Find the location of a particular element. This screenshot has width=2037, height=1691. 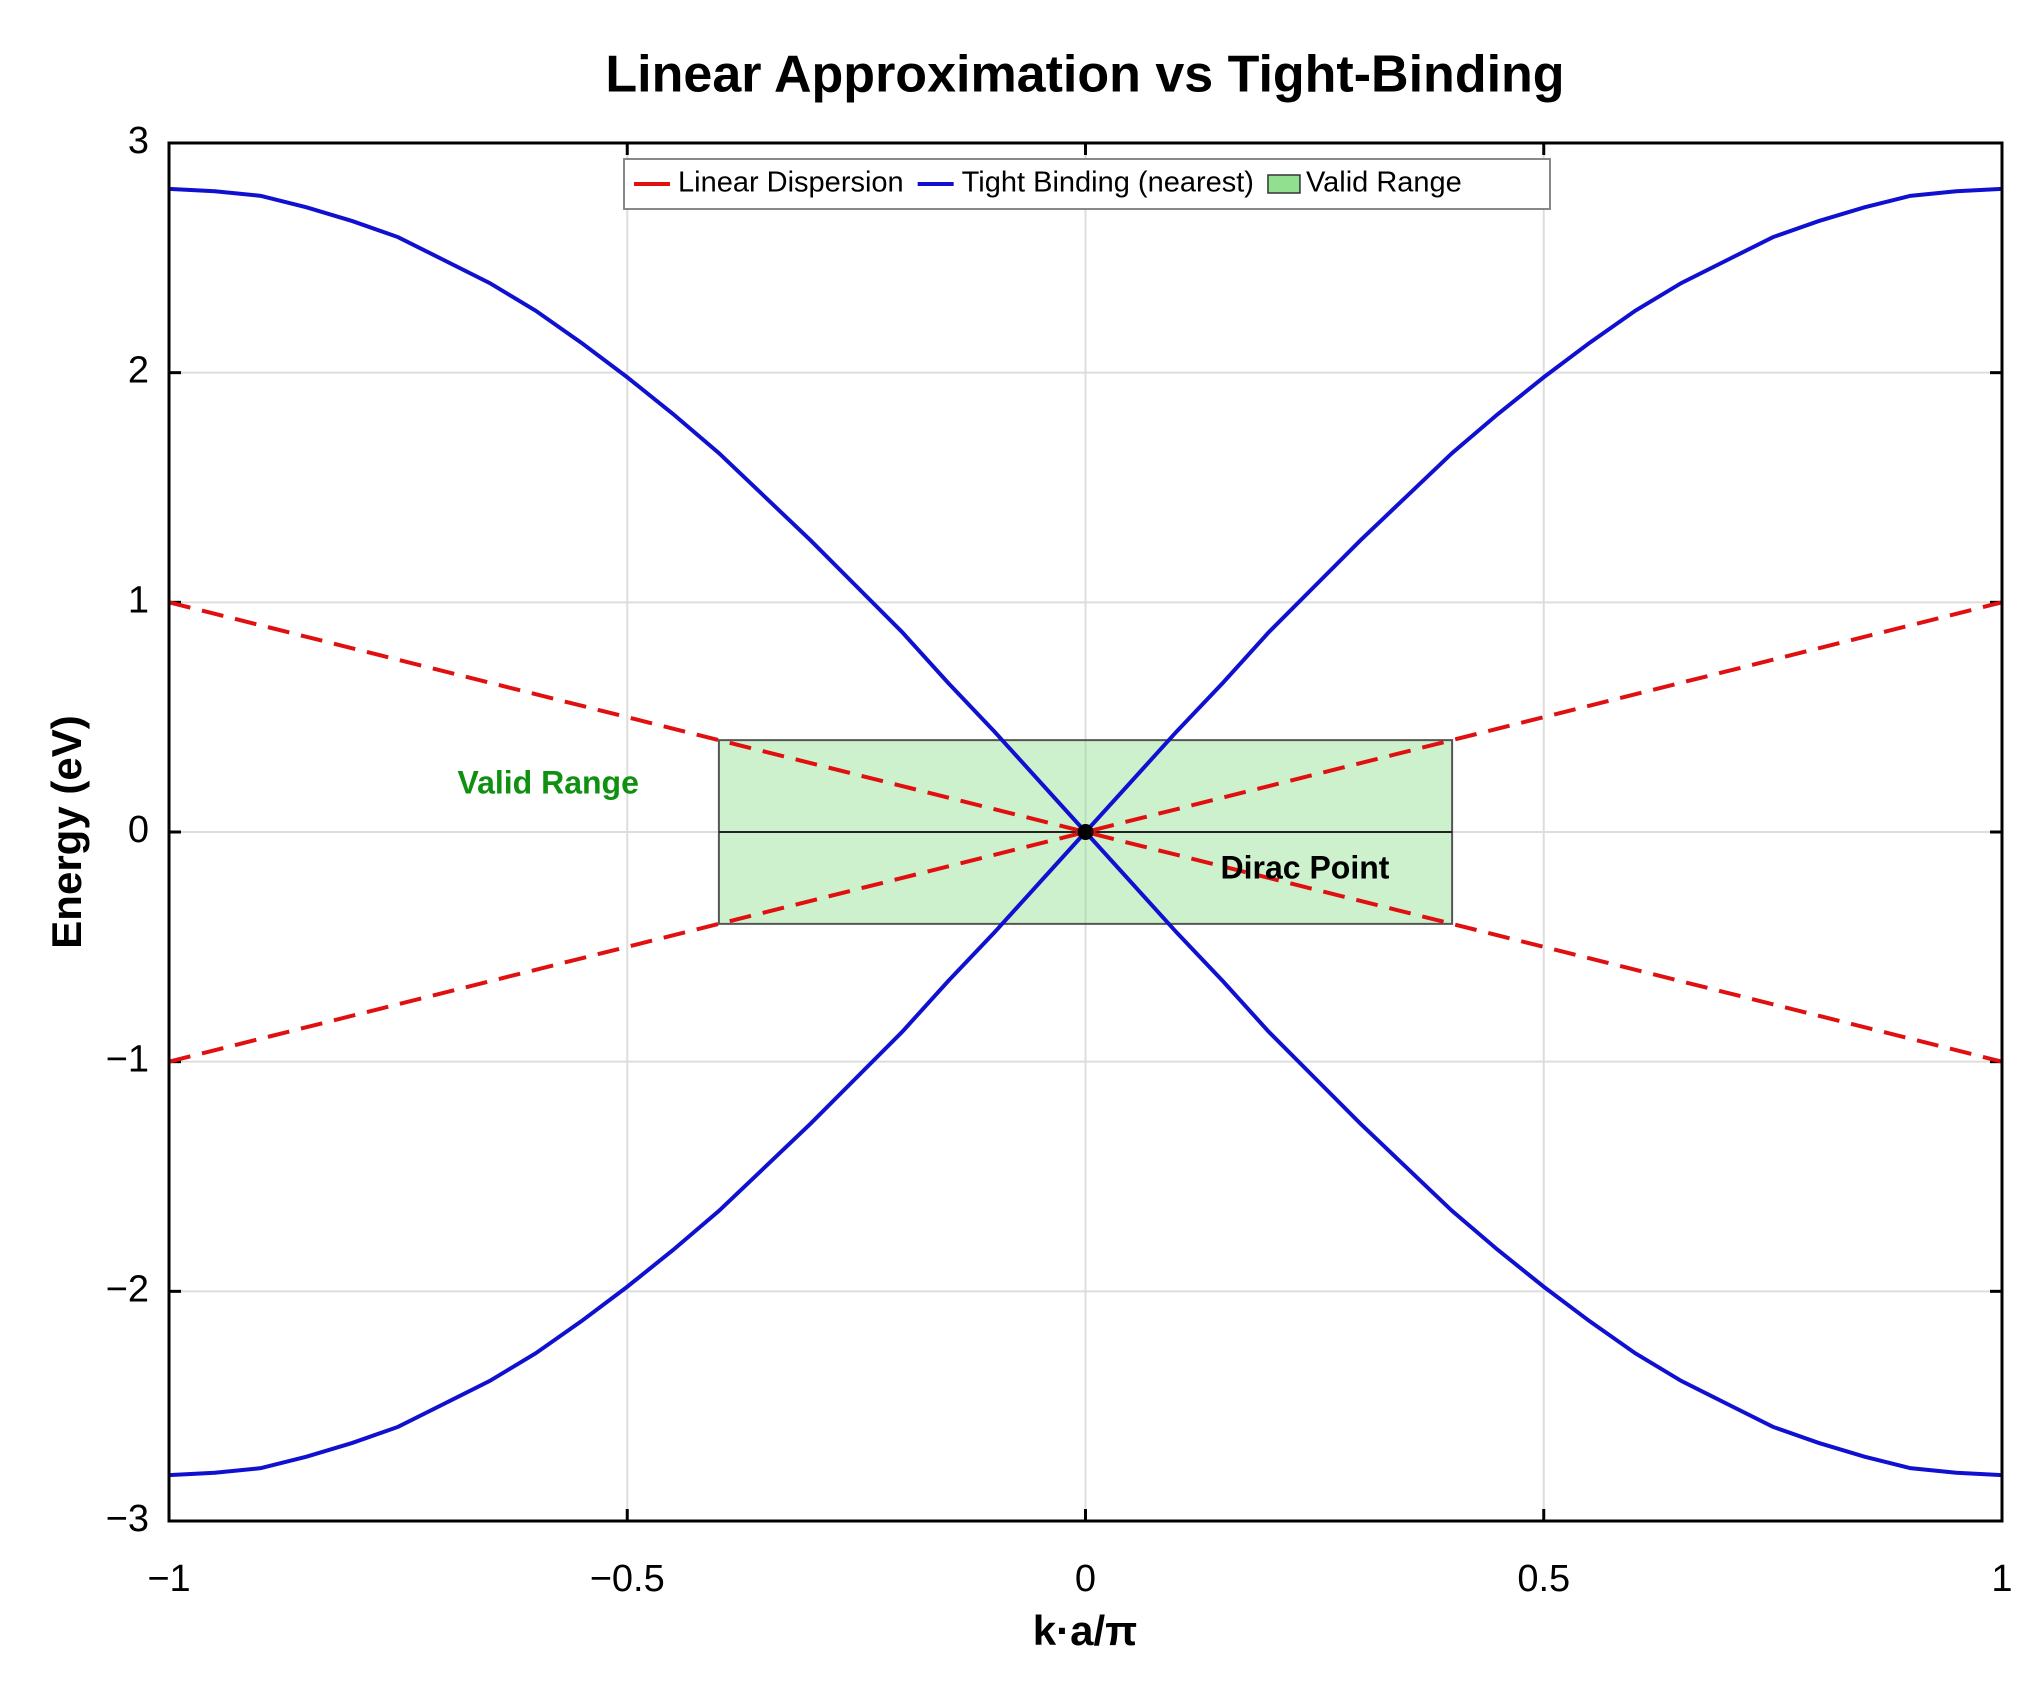

x-tick-label: −1 is located at coordinates (168, 1579).